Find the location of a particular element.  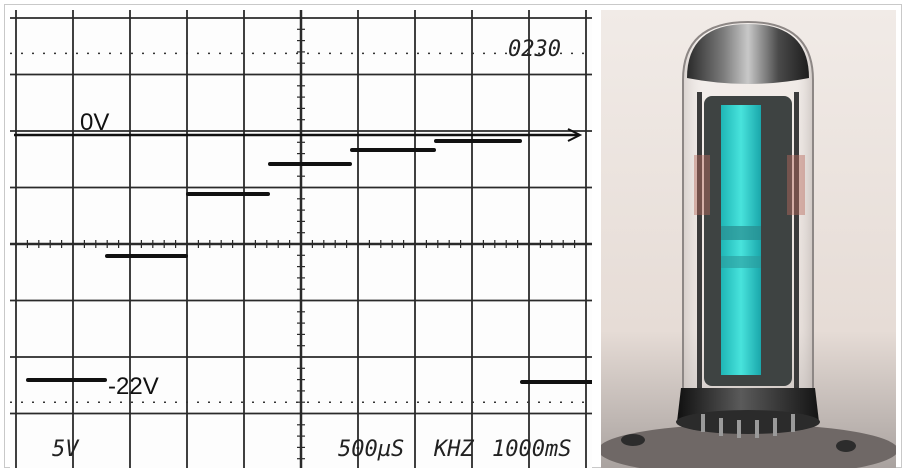

frequency-unit-readout: KHZ is located at coordinates (453, 449).